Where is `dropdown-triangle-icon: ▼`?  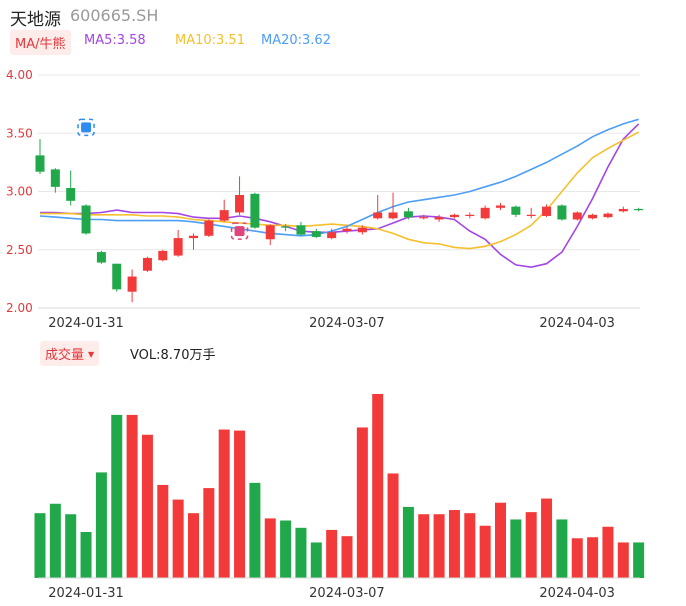
dropdown-triangle-icon: ▼ is located at coordinates (91, 354).